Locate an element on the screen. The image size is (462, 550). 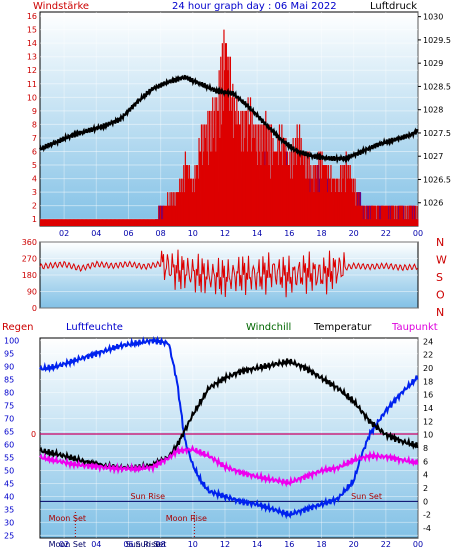
hour-axis-top: 02 04 06 08 10 12 14 16 18 20 22 00 is located at coordinates (241, 233).